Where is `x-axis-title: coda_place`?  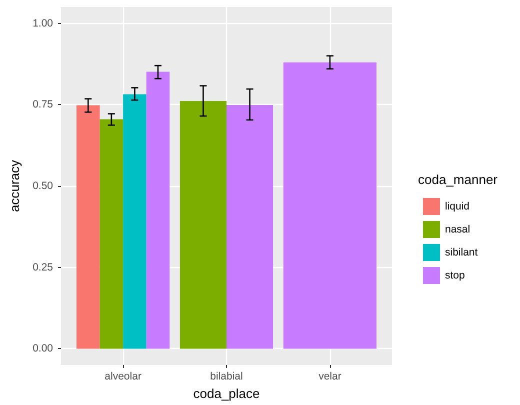
x-axis-title: coda_place is located at coordinates (226, 393).